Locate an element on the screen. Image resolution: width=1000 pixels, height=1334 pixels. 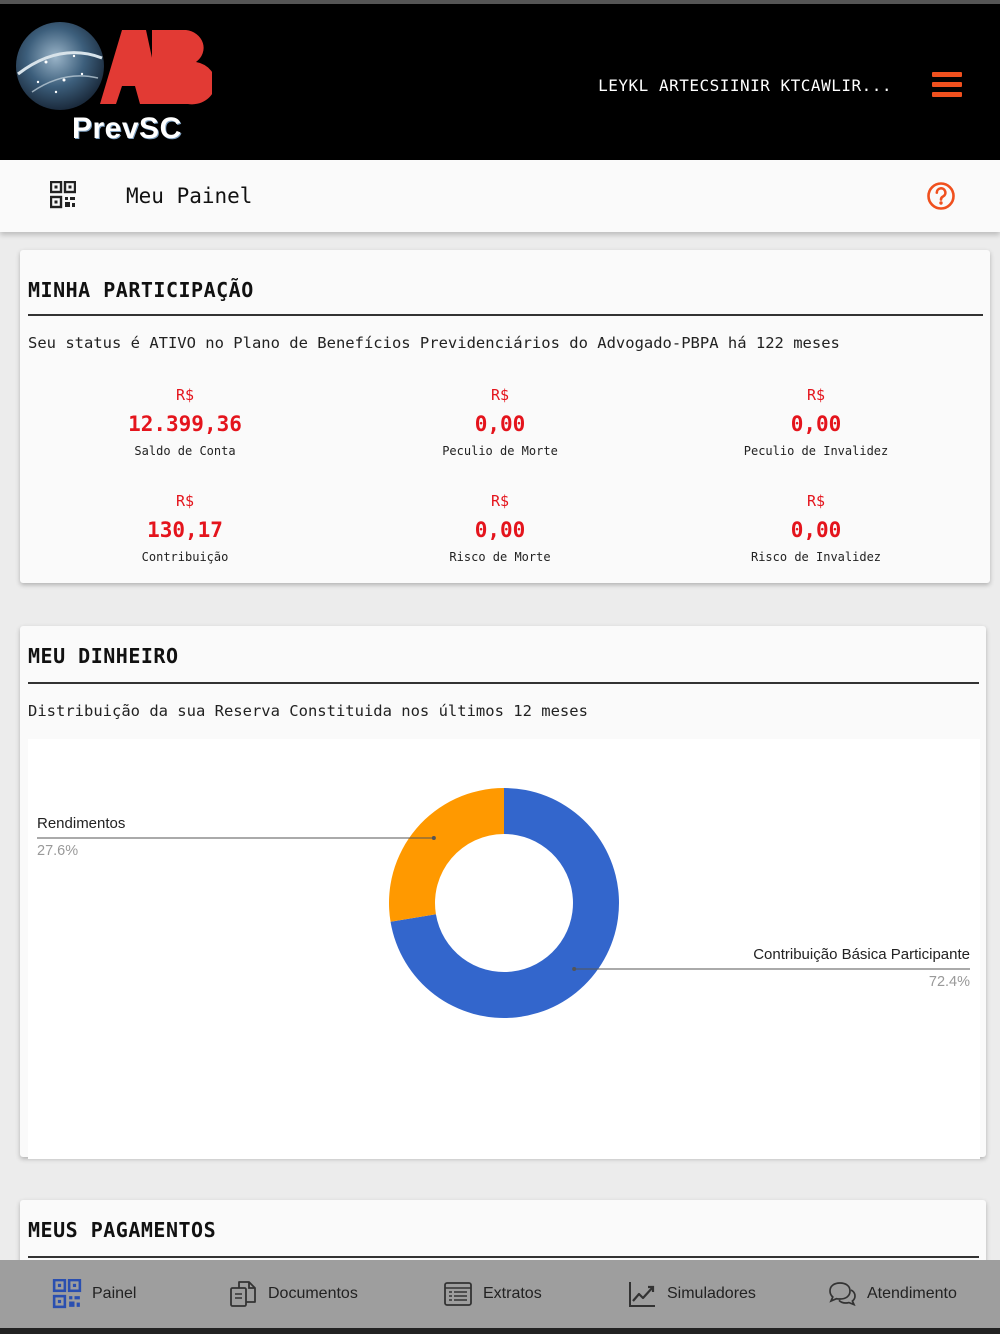
logo-wordmark: PrevSC is located at coordinates (127, 128).